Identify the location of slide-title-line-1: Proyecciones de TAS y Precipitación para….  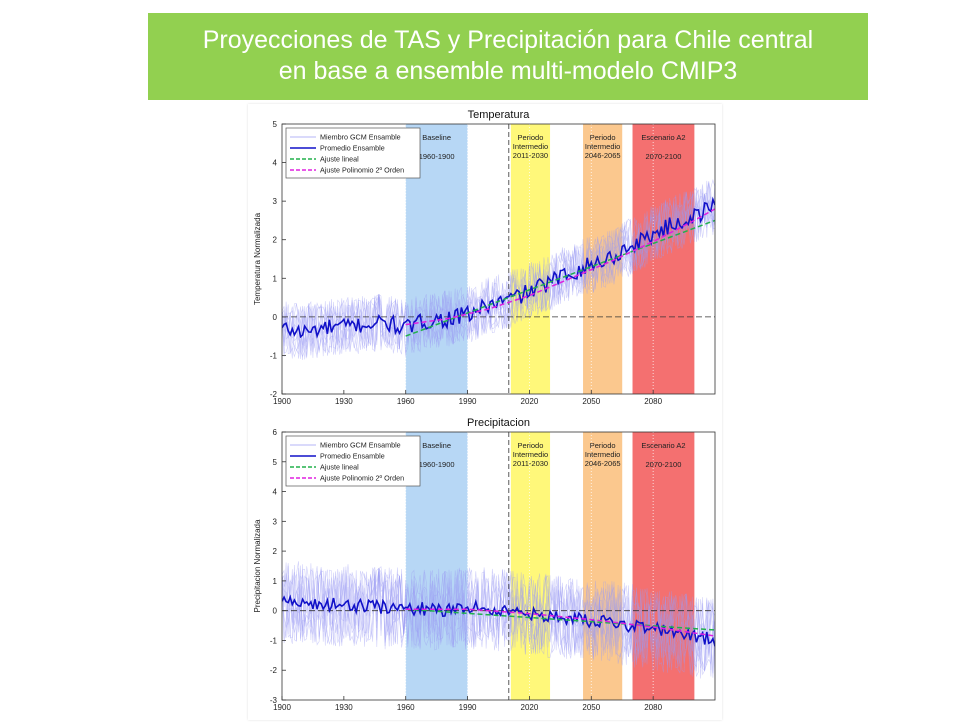
(508, 40).